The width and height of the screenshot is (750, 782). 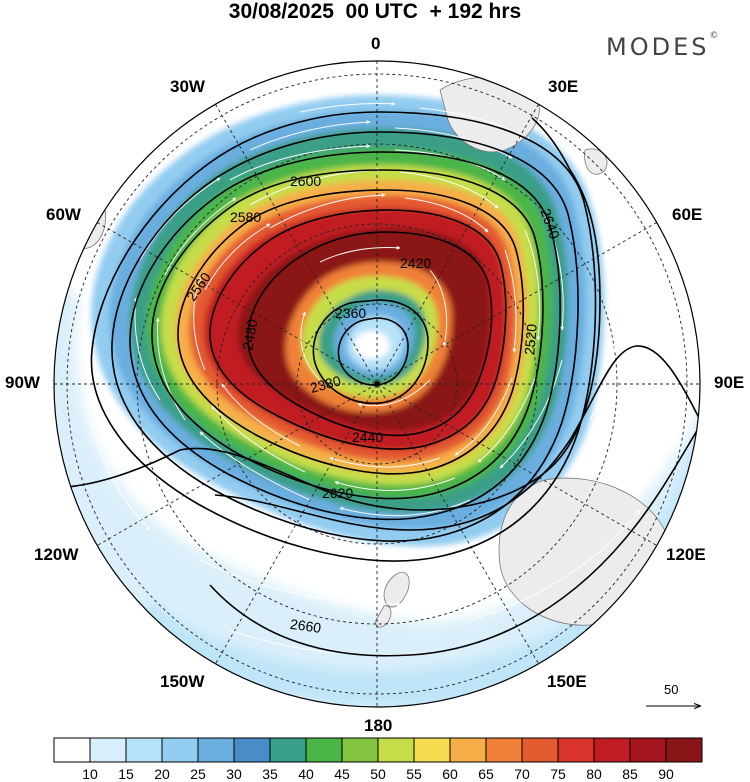 I want to click on lon-label-30e: 30E, so click(x=563, y=86).